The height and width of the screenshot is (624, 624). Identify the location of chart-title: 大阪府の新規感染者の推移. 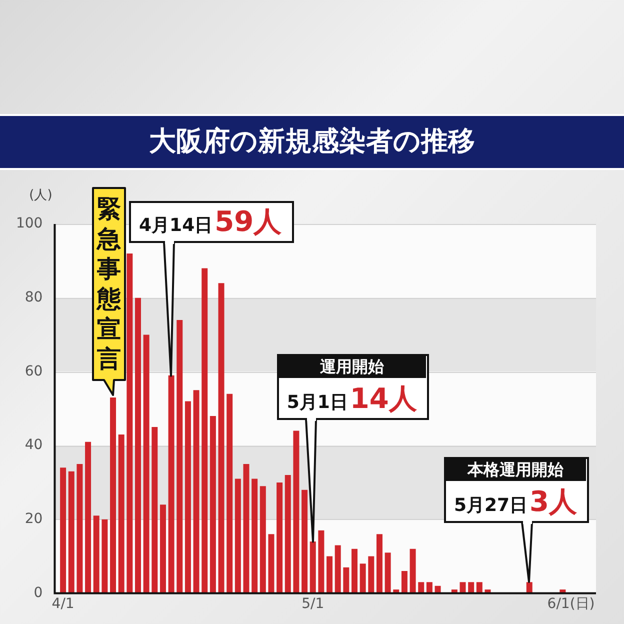
(312, 142).